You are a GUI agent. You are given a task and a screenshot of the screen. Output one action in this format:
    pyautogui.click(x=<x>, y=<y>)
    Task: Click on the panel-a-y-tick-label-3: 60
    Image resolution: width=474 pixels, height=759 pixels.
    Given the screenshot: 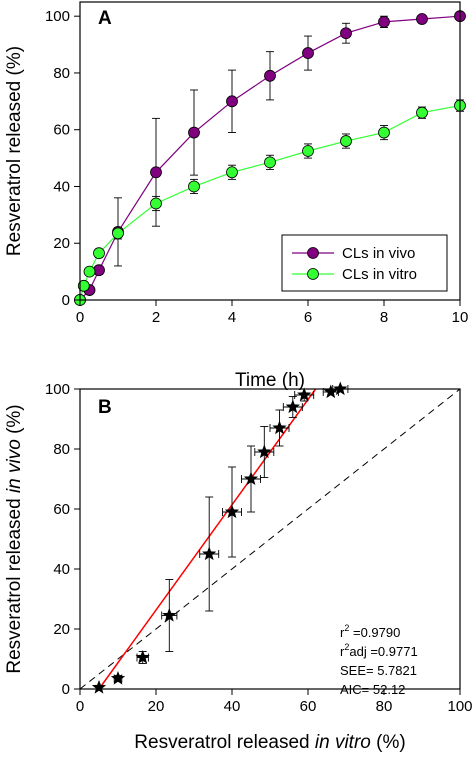 What is the action you would take?
    pyautogui.click(x=61, y=130)
    